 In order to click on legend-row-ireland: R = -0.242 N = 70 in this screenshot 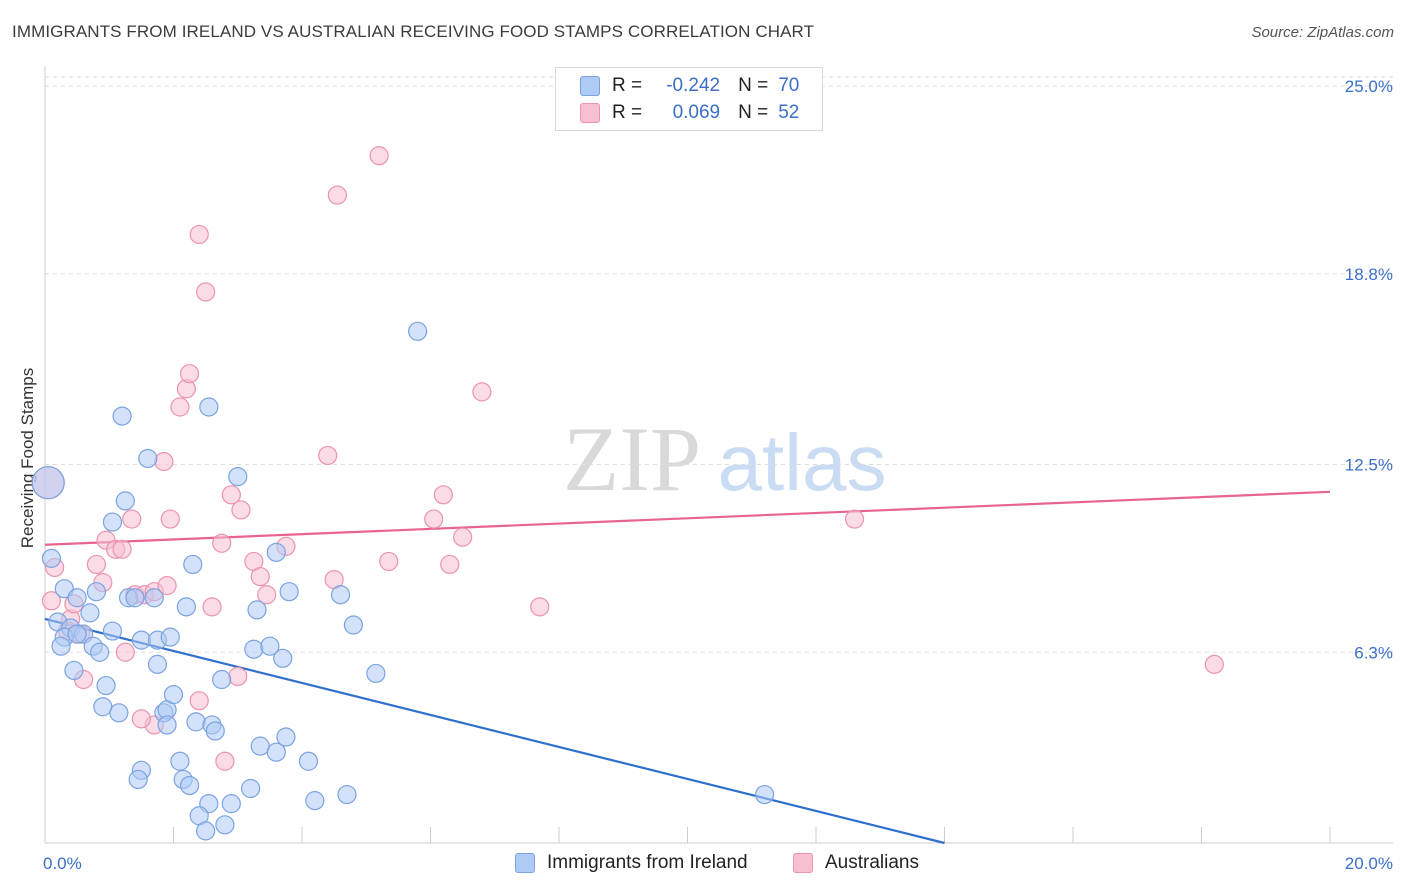, I will do `click(689, 86)`.